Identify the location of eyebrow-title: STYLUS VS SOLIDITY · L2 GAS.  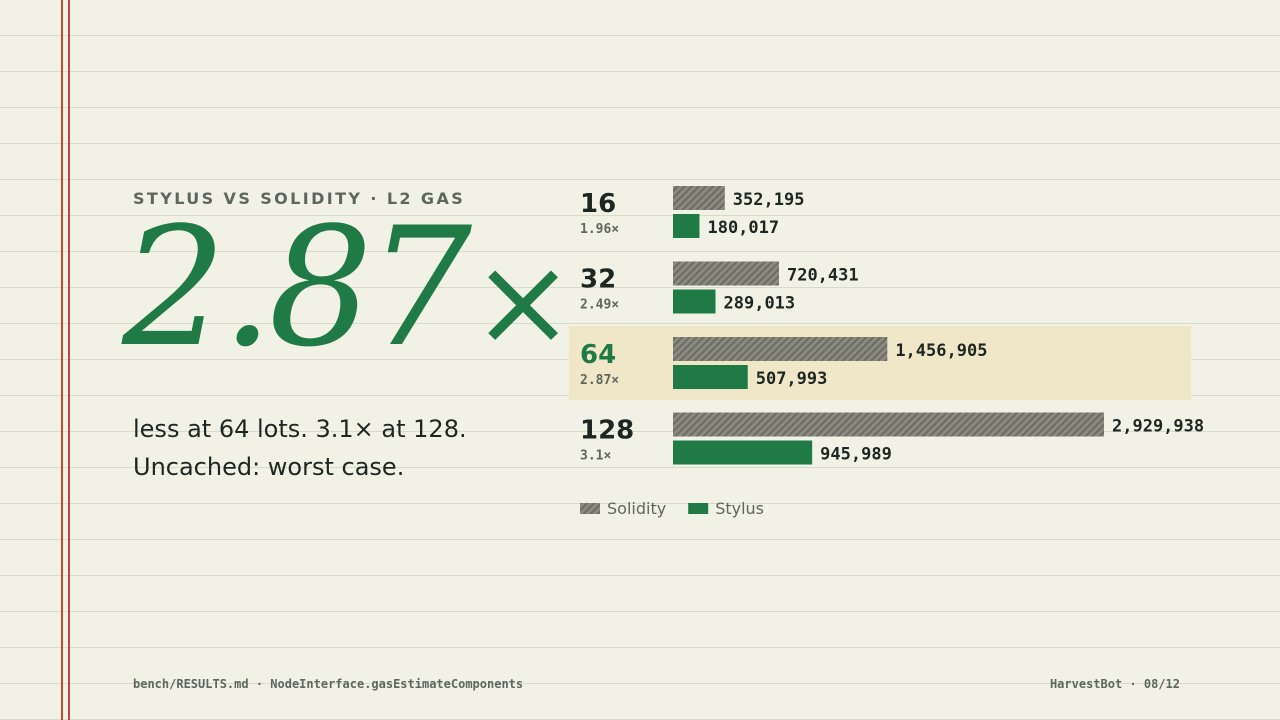
(299, 198).